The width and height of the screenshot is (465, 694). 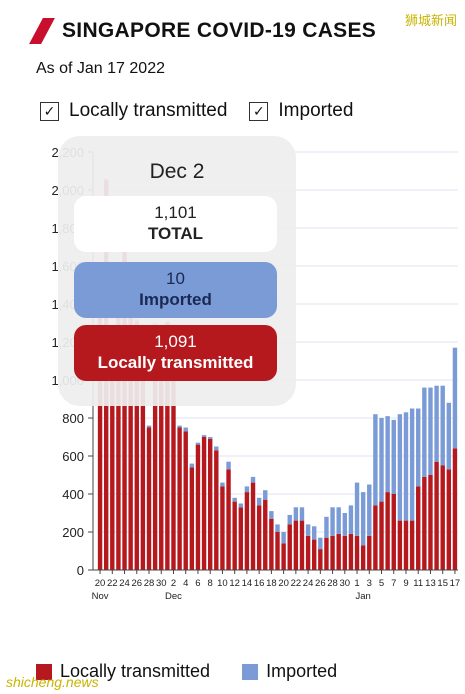 I want to click on legend-label-local: Locally transmitted, so click(x=135, y=671).